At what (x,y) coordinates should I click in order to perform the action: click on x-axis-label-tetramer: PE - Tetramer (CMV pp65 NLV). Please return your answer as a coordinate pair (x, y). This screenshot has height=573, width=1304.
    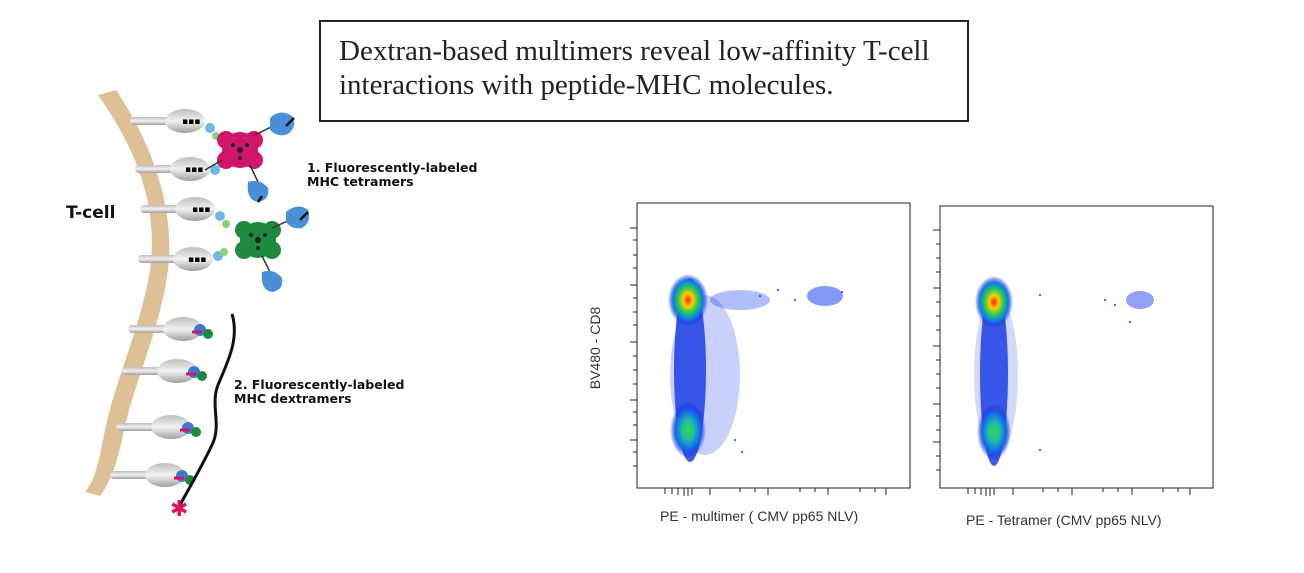
    Looking at the image, I should click on (1064, 520).